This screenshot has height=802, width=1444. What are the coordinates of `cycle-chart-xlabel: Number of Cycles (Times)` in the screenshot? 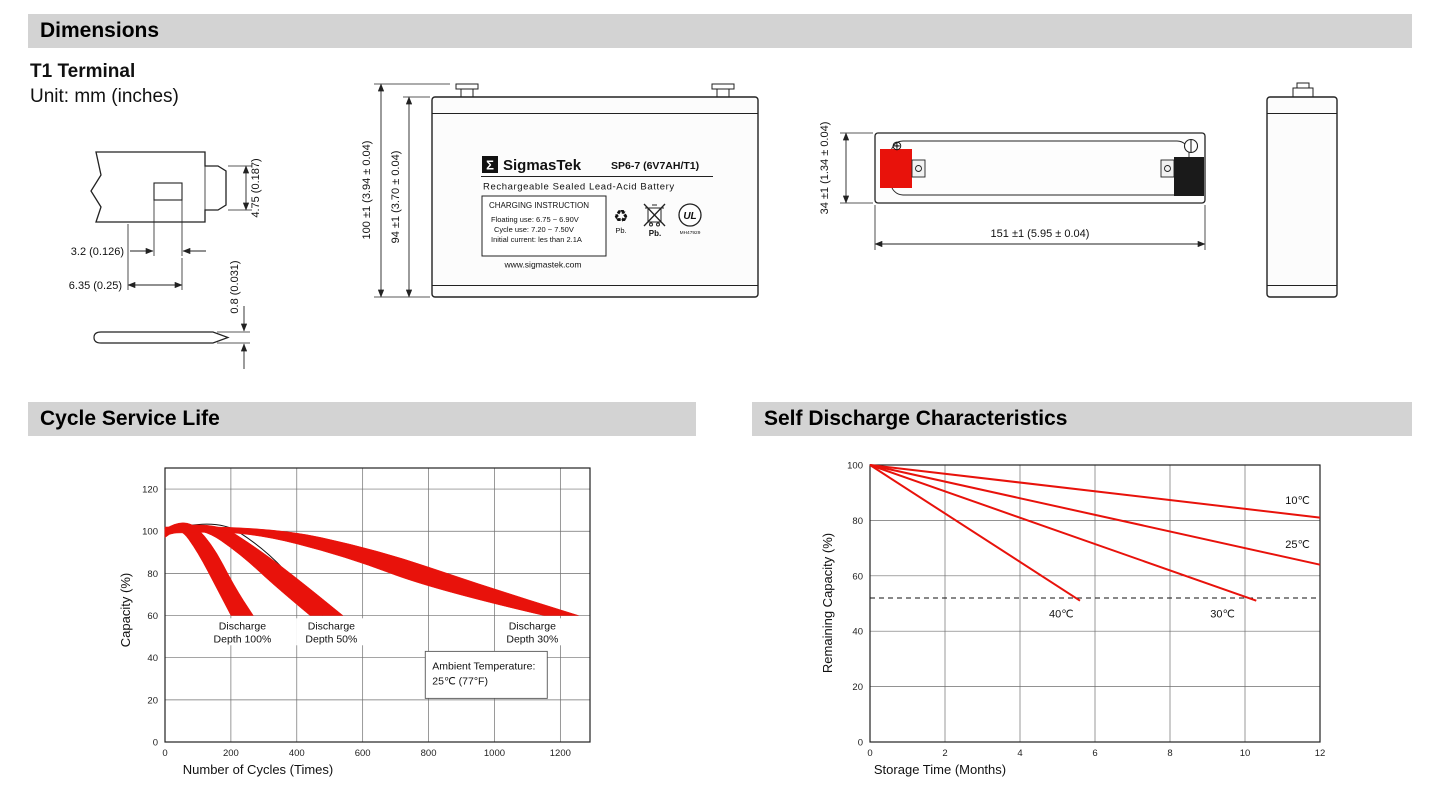 It's located at (258, 769).